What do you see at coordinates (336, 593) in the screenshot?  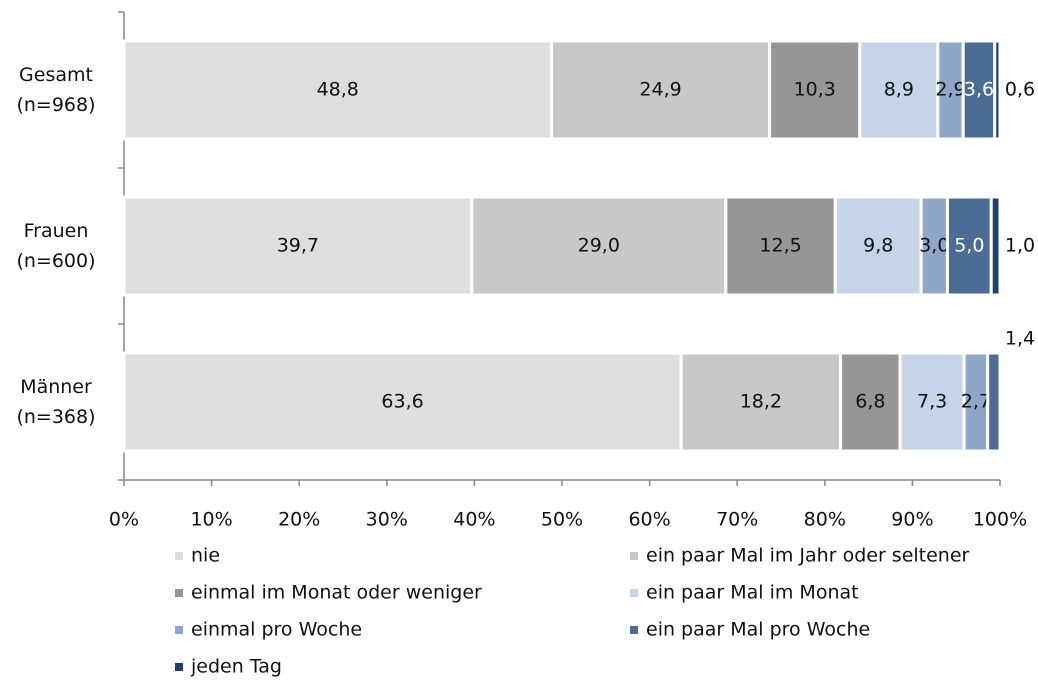 I see `legend-label: einmal im Monat oder weniger` at bounding box center [336, 593].